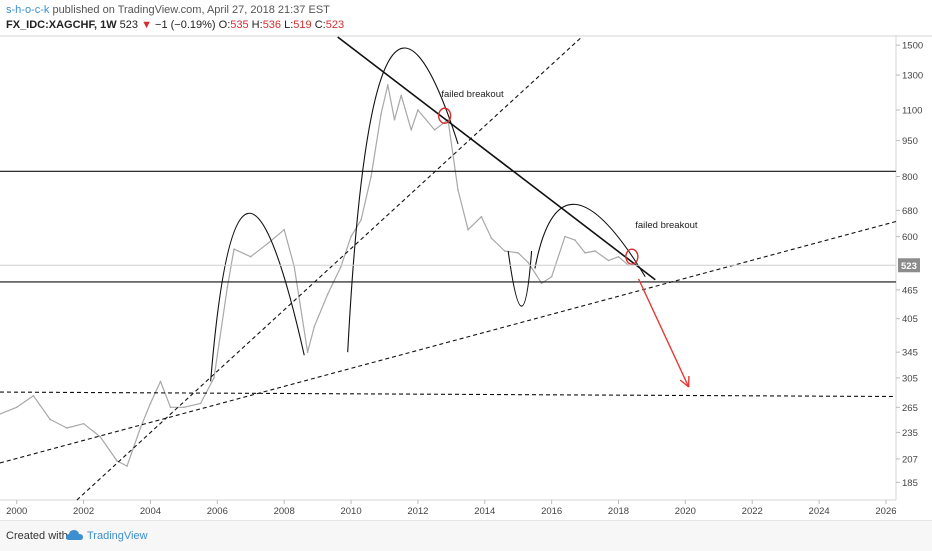 The width and height of the screenshot is (932, 551). What do you see at coordinates (150, 511) in the screenshot?
I see `x-tick-label: 2004` at bounding box center [150, 511].